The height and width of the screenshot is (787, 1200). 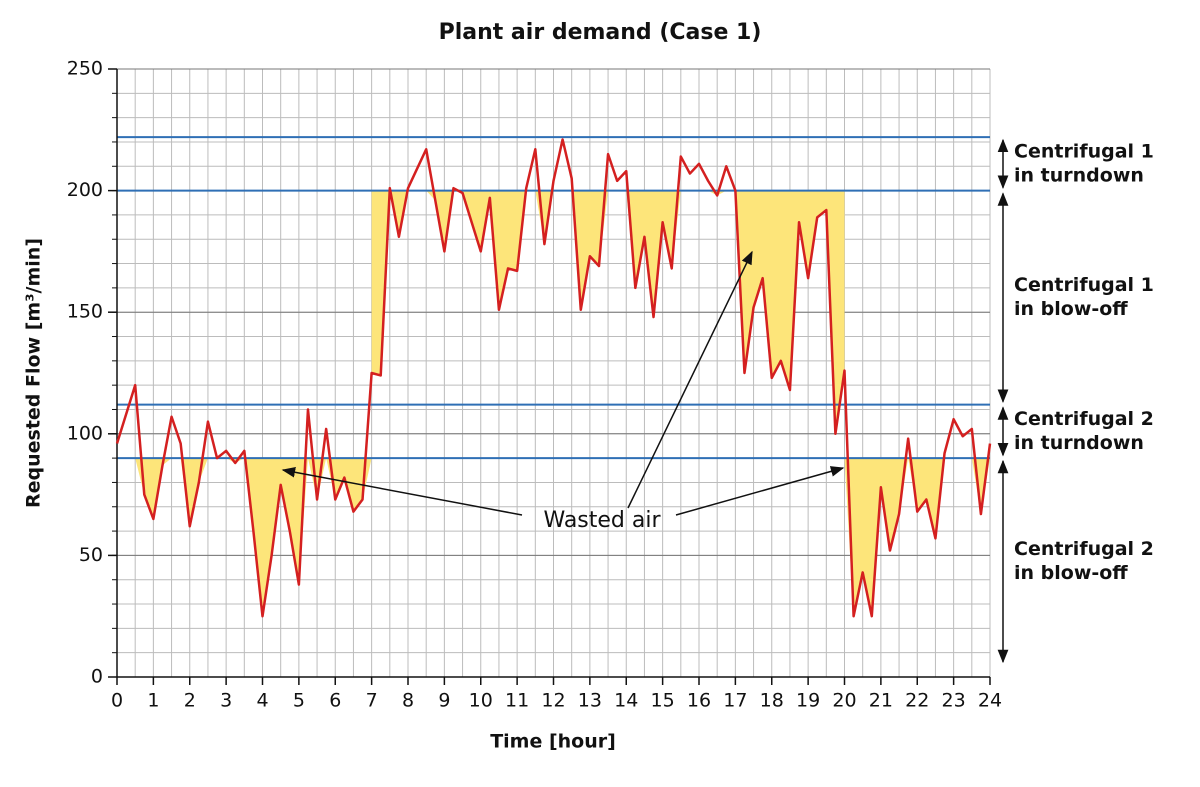 I want to click on y-axis-title: Requested Flow [m³/min], so click(x=34, y=373).